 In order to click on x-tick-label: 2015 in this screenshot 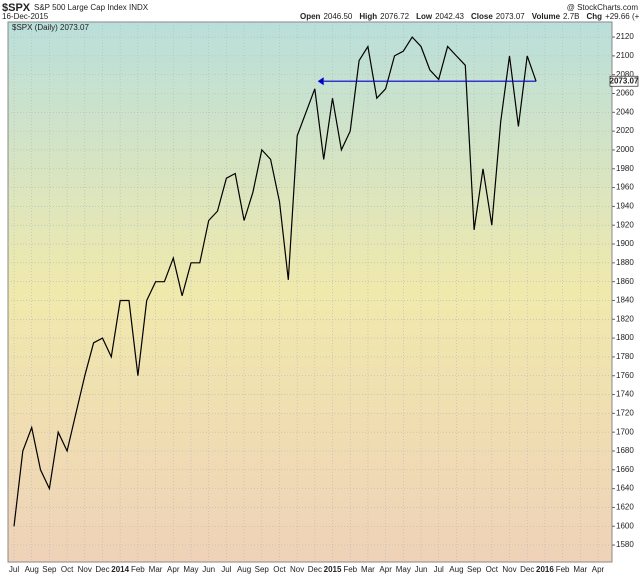, I will do `click(333, 569)`.